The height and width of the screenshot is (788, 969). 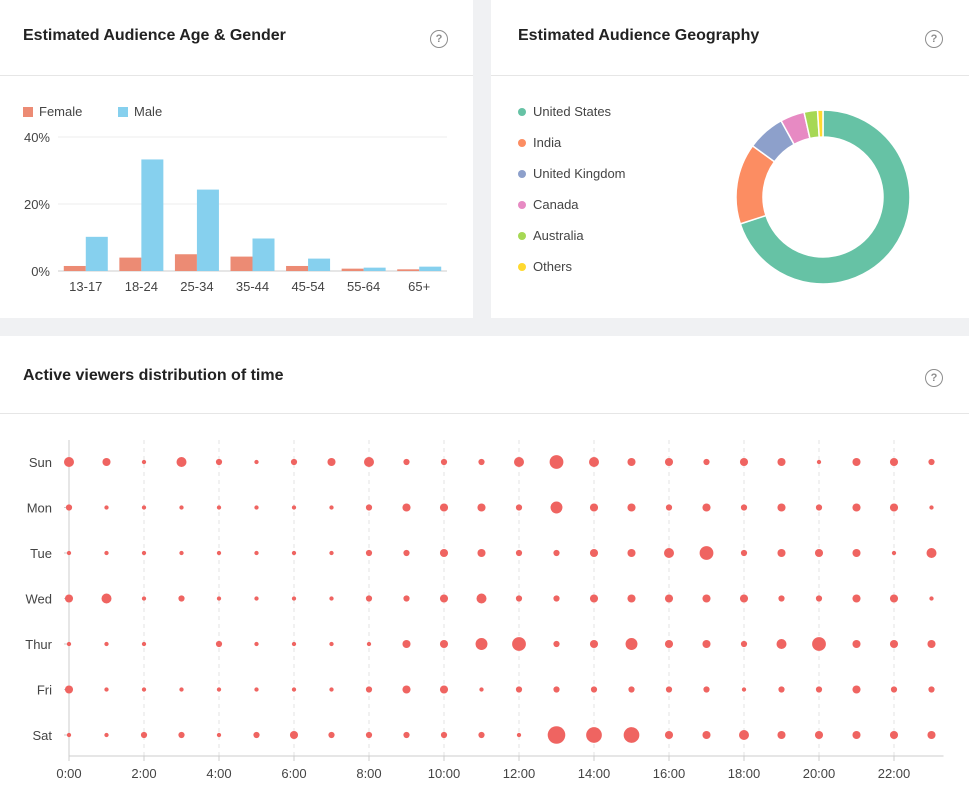 I want to click on legend-item: Canada, so click(x=548, y=204).